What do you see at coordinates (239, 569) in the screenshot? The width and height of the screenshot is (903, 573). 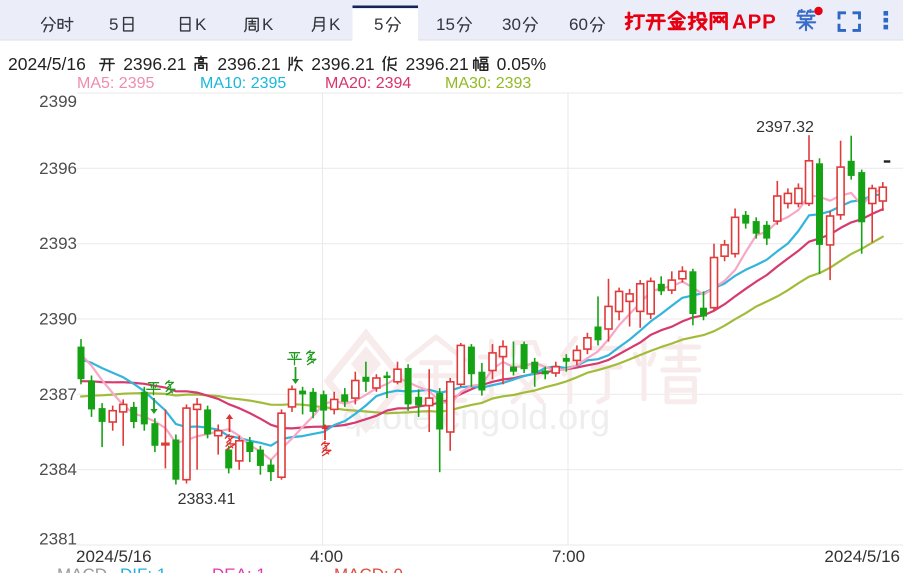 I see `svg-text: DEA: 1` at bounding box center [239, 569].